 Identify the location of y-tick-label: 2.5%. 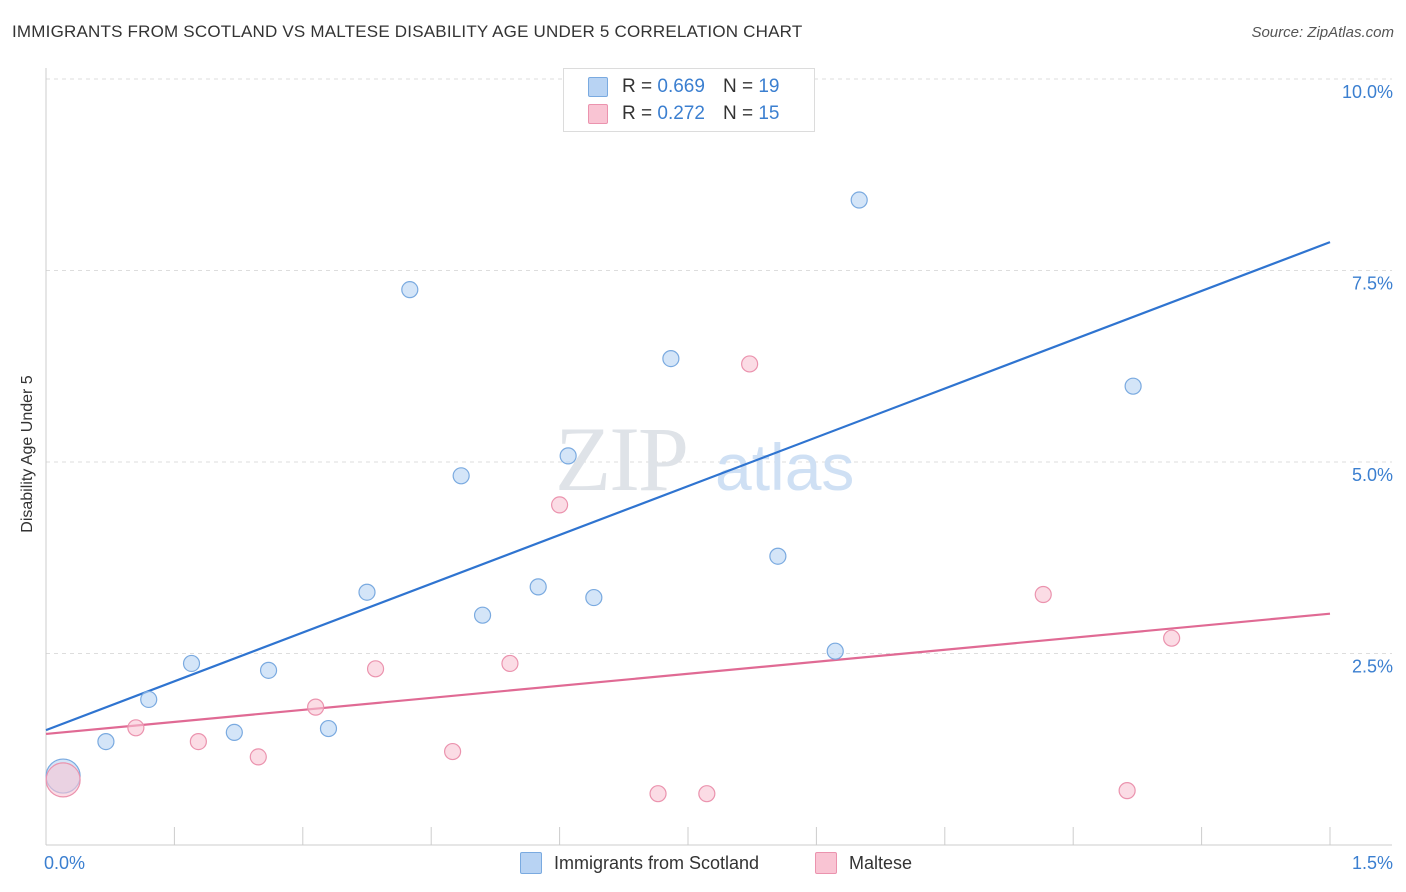
(1372, 667).